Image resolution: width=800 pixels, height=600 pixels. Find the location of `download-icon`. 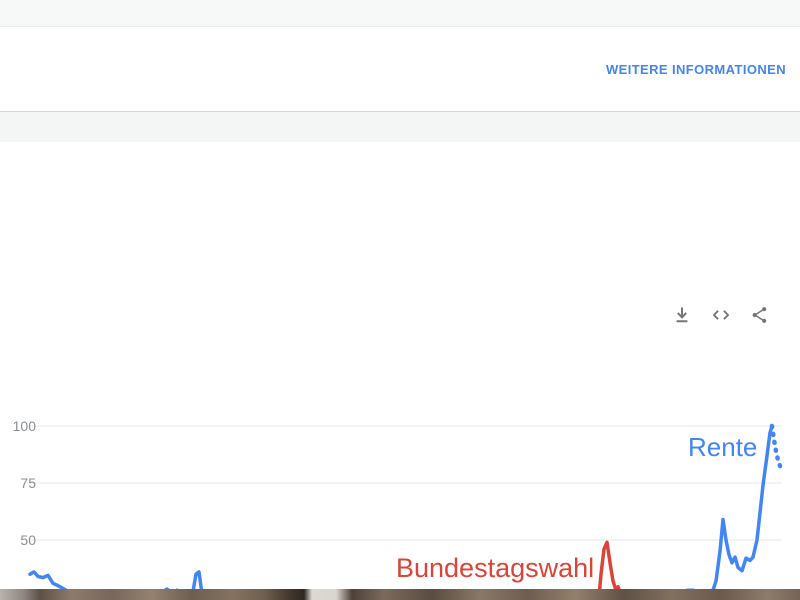

download-icon is located at coordinates (683, 315).